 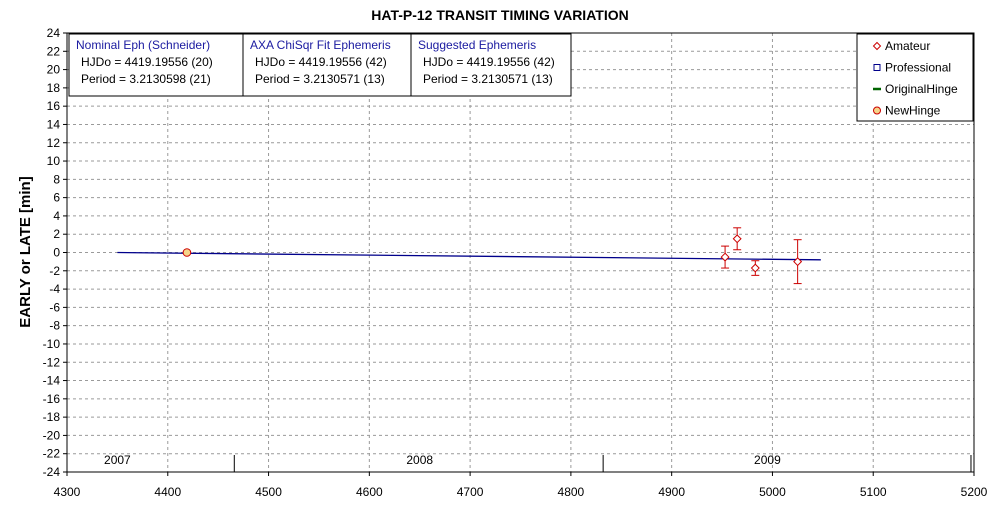 I want to click on y-tick-label: 6, so click(x=56, y=198).